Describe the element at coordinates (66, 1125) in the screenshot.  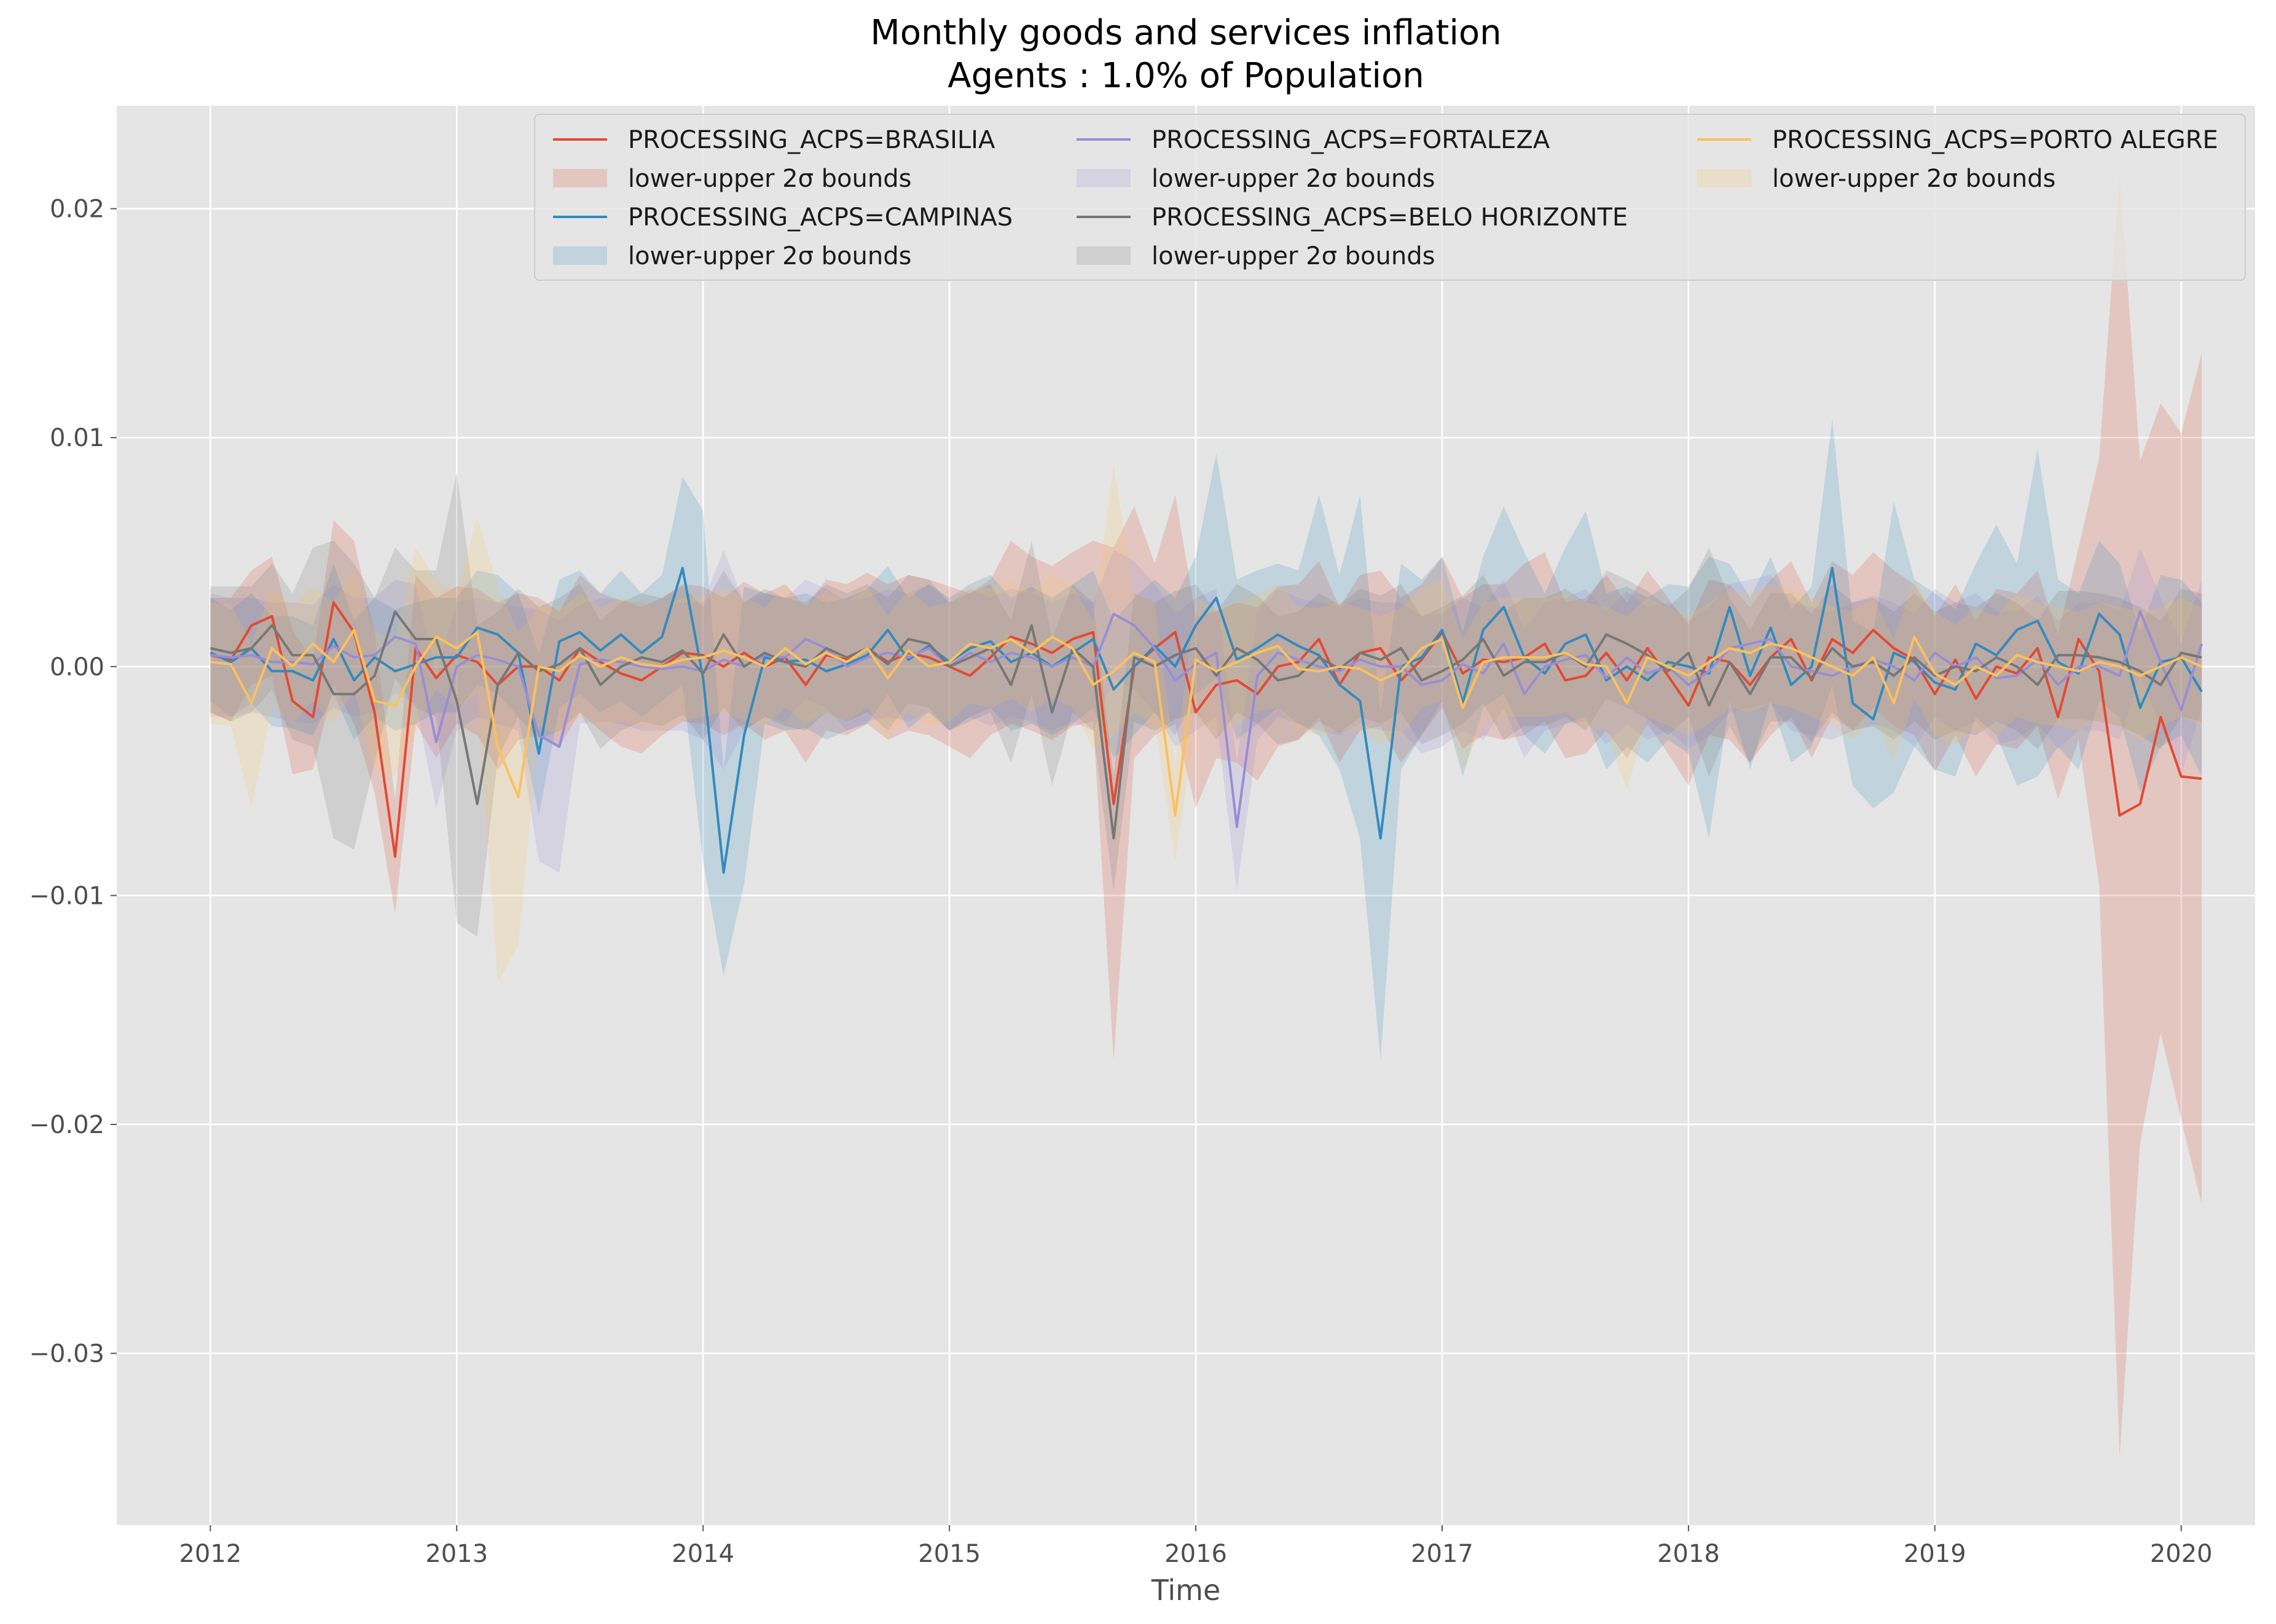
I see `y-tick-label: −0.02` at that location.